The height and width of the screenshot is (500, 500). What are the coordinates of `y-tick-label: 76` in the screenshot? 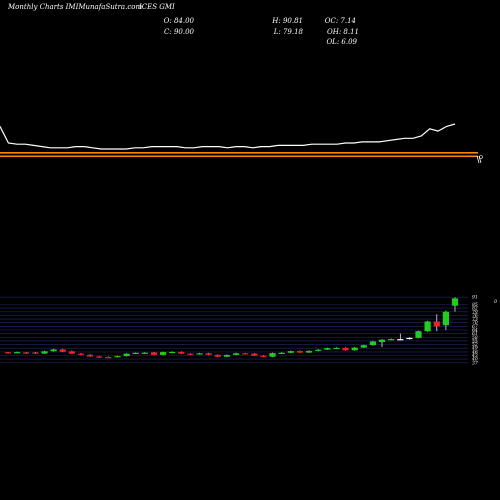 It's located at (475, 316).